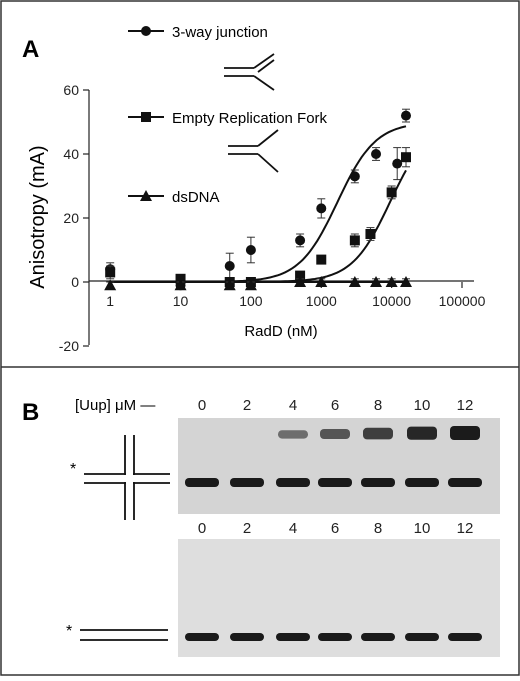  Describe the element at coordinates (120, 477) in the screenshot. I see `four-way-junction-icon: *` at that location.